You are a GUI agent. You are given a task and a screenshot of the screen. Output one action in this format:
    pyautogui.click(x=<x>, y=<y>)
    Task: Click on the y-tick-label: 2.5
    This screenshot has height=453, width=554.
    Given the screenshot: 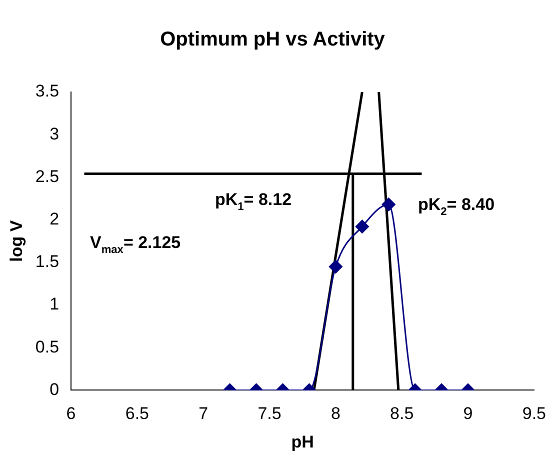 What is the action you would take?
    pyautogui.click(x=47, y=176)
    